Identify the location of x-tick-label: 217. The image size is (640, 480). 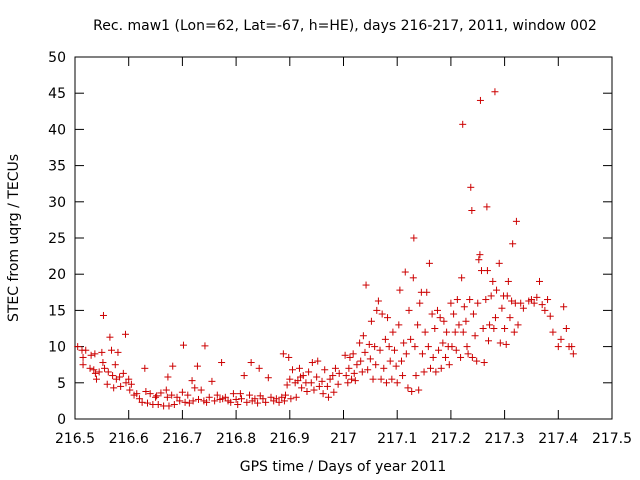
(343, 439).